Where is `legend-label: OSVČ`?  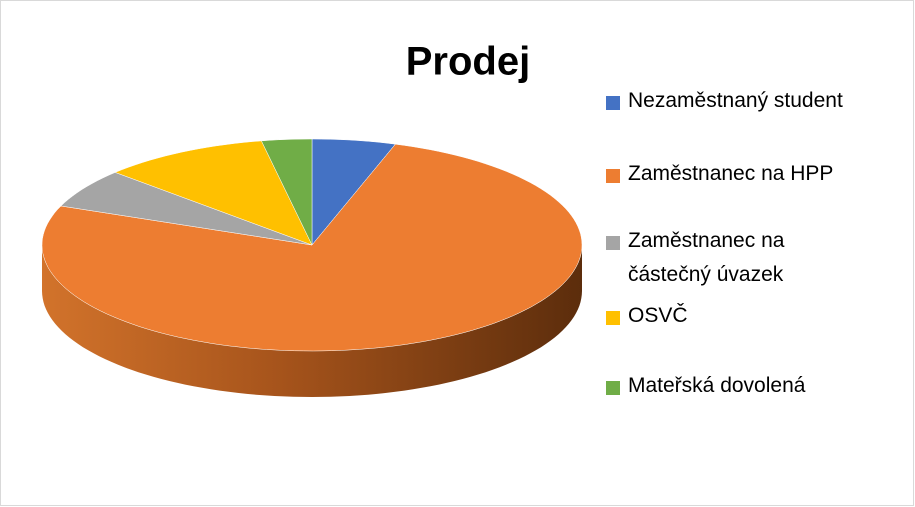
legend-label: OSVČ is located at coordinates (658, 315).